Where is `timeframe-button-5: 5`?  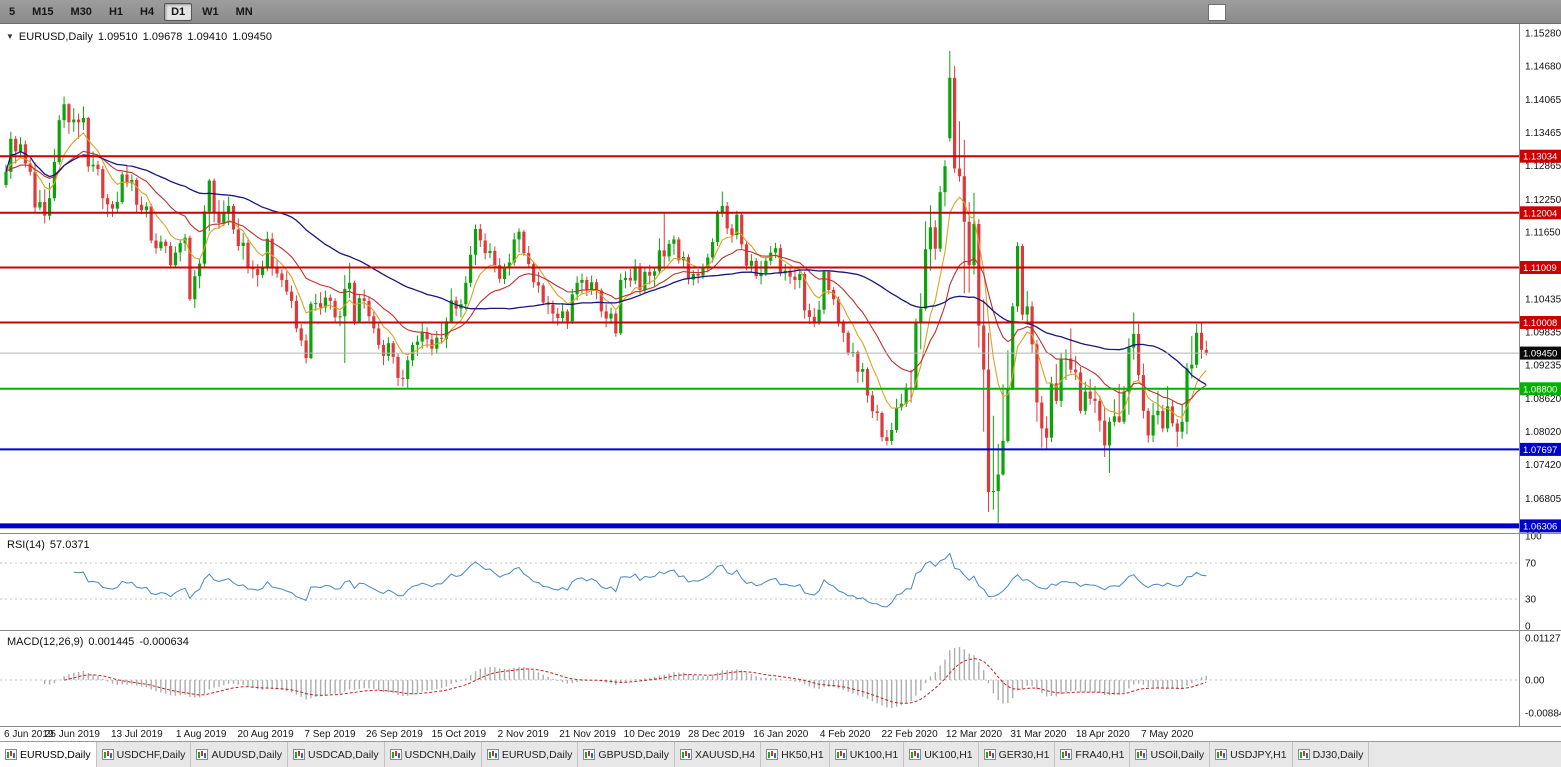
timeframe-button-5: 5 is located at coordinates (12, 11).